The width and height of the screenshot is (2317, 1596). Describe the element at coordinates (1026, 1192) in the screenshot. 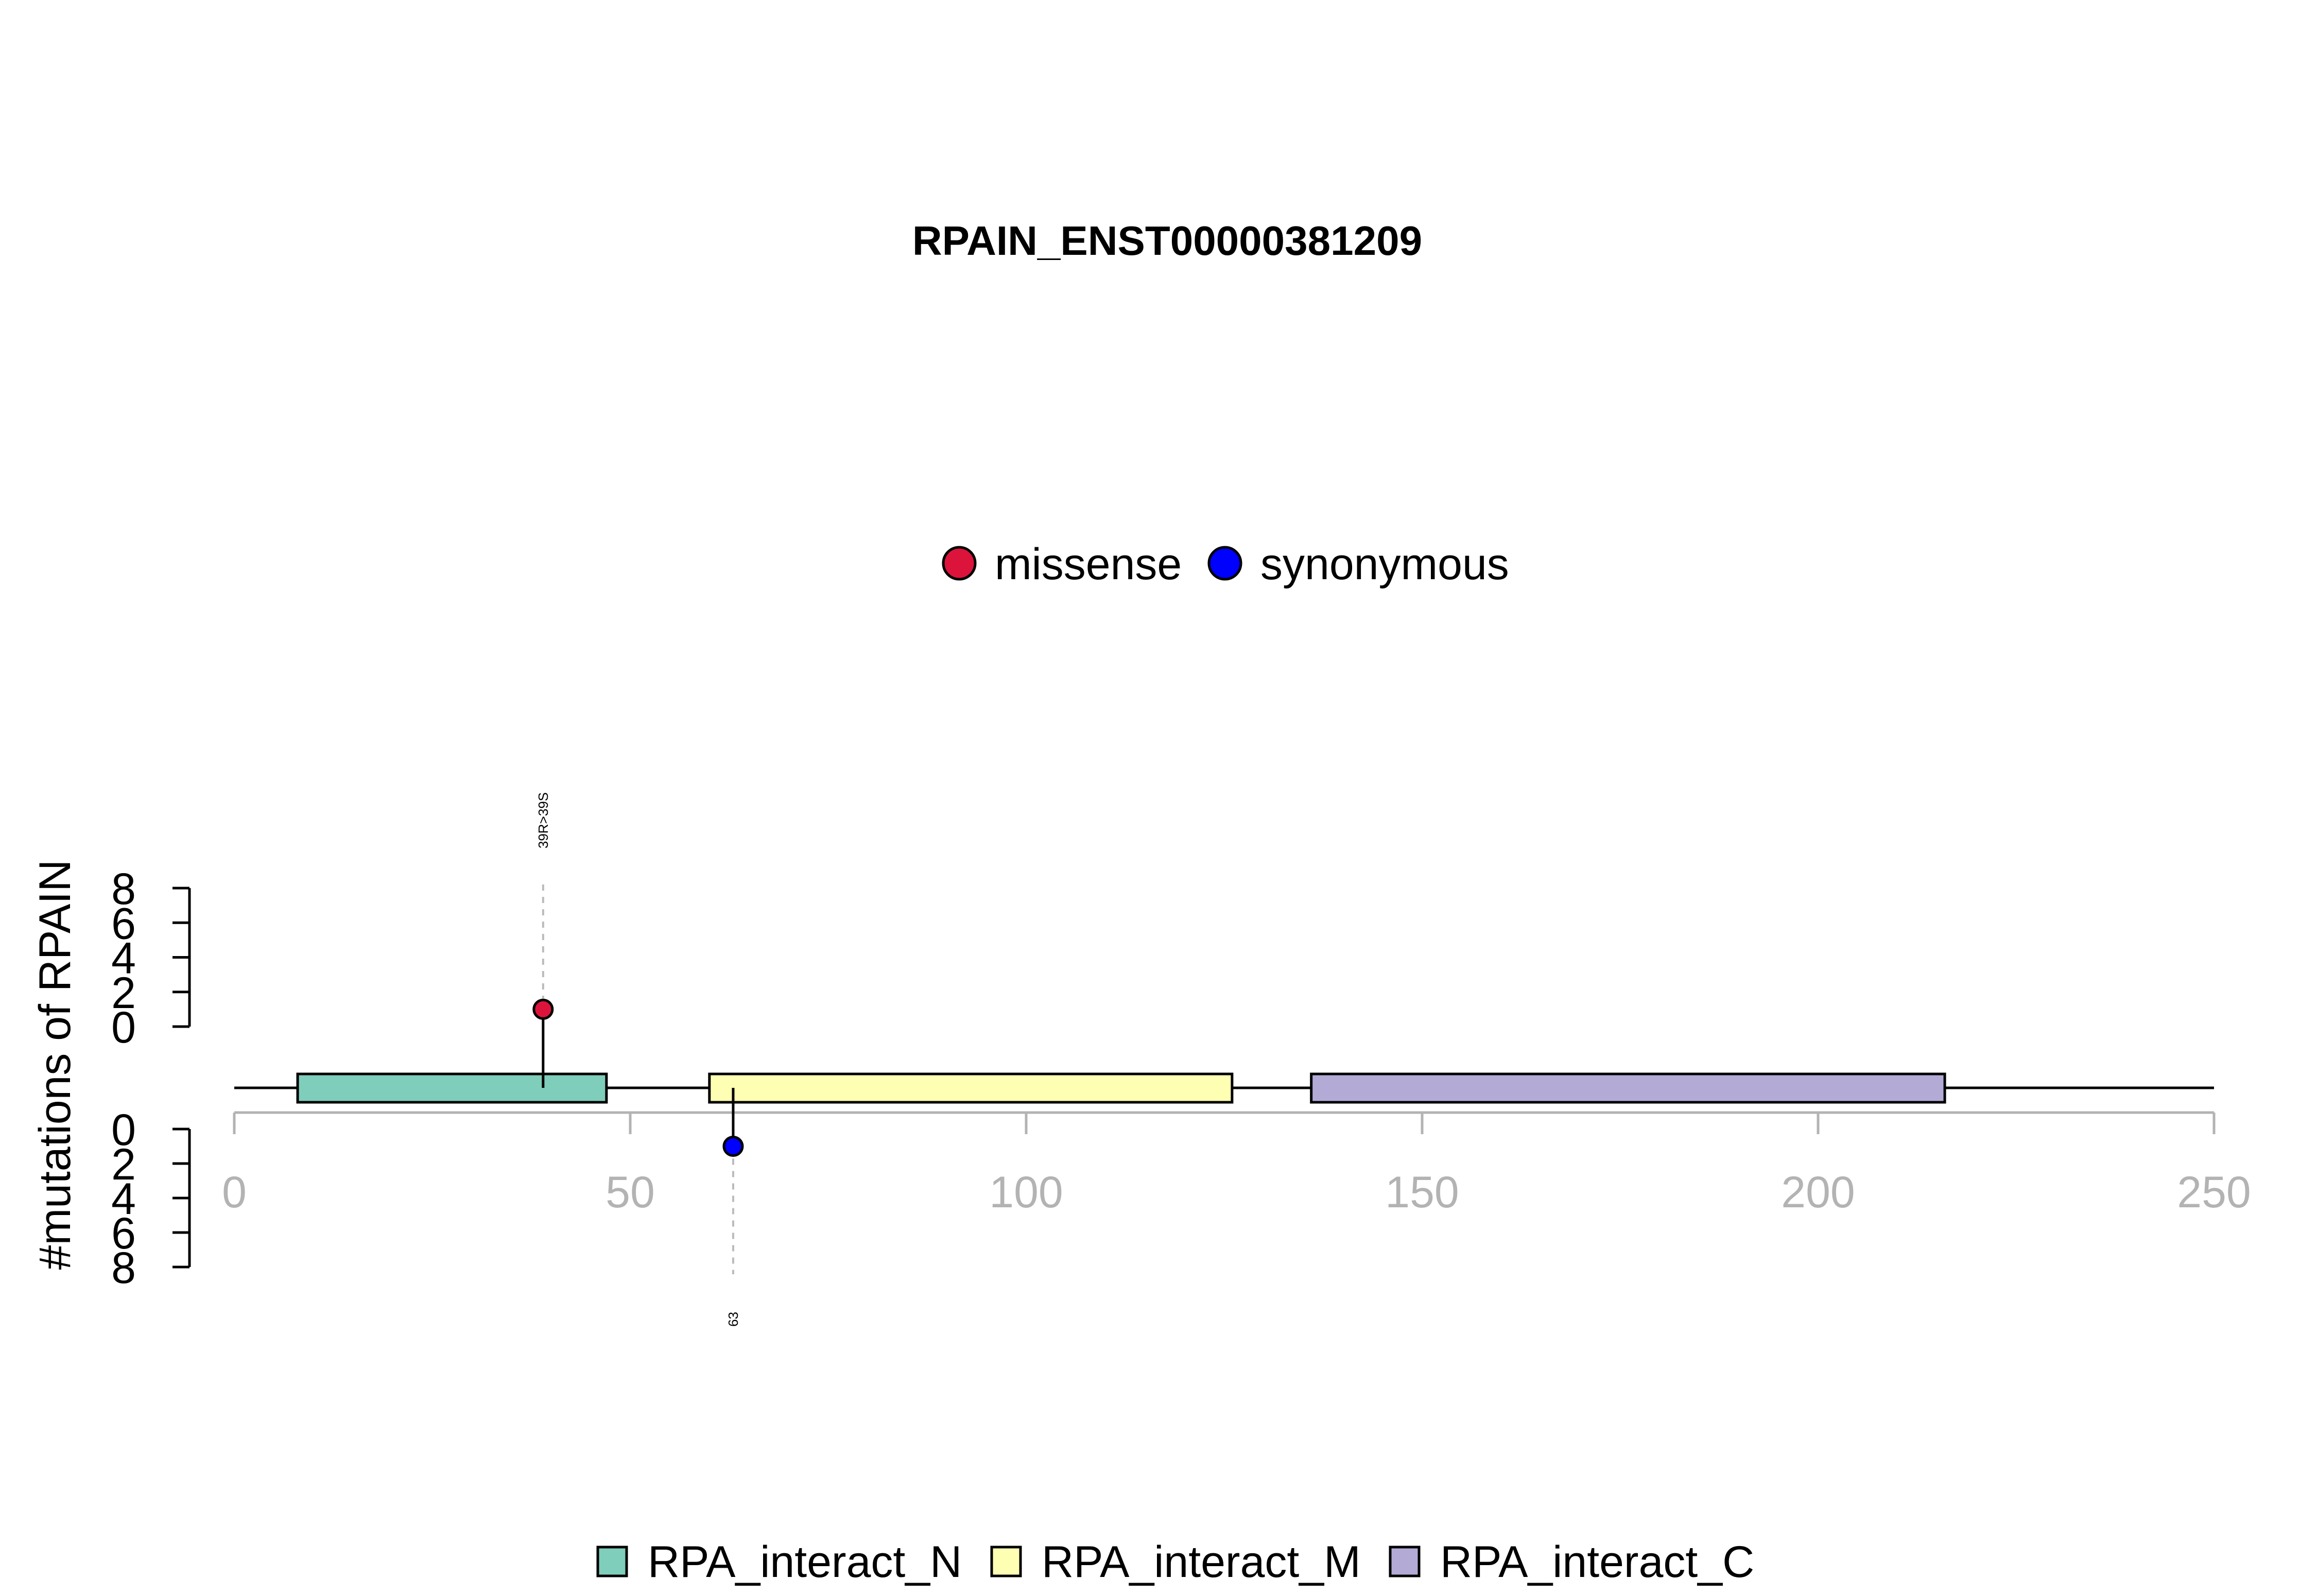

I see `position-tick-label: 100` at that location.